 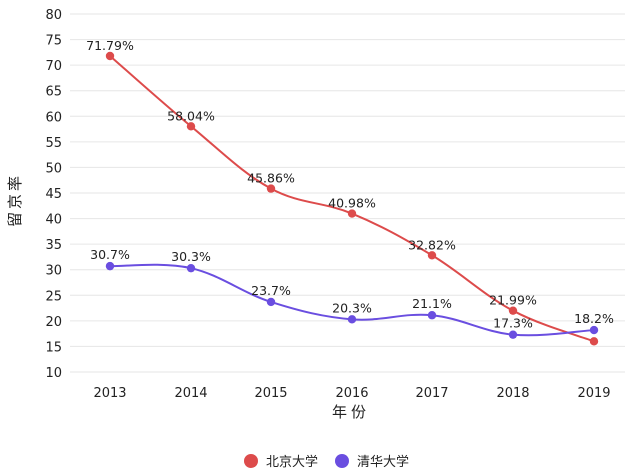 I want to click on data-label: 45.86%, so click(x=271, y=178).